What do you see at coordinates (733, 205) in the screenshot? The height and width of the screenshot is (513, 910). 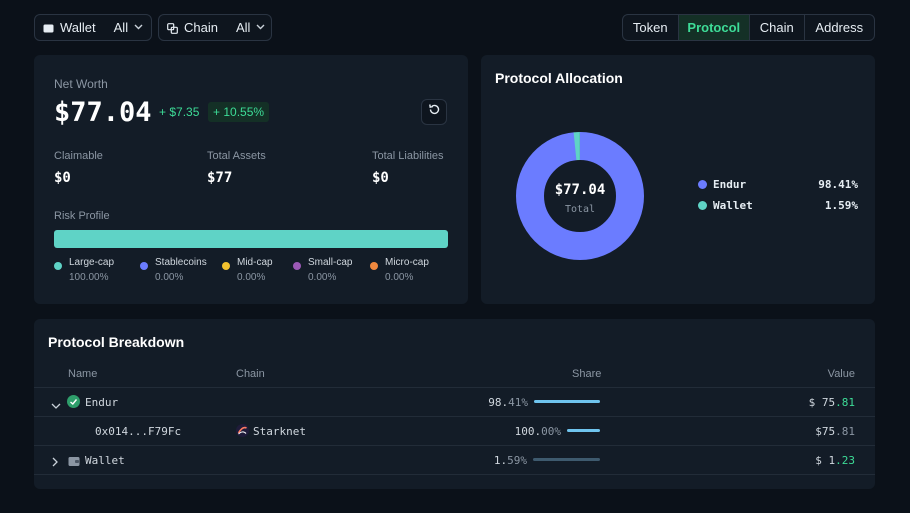 I see `legend-name: Wallet` at bounding box center [733, 205].